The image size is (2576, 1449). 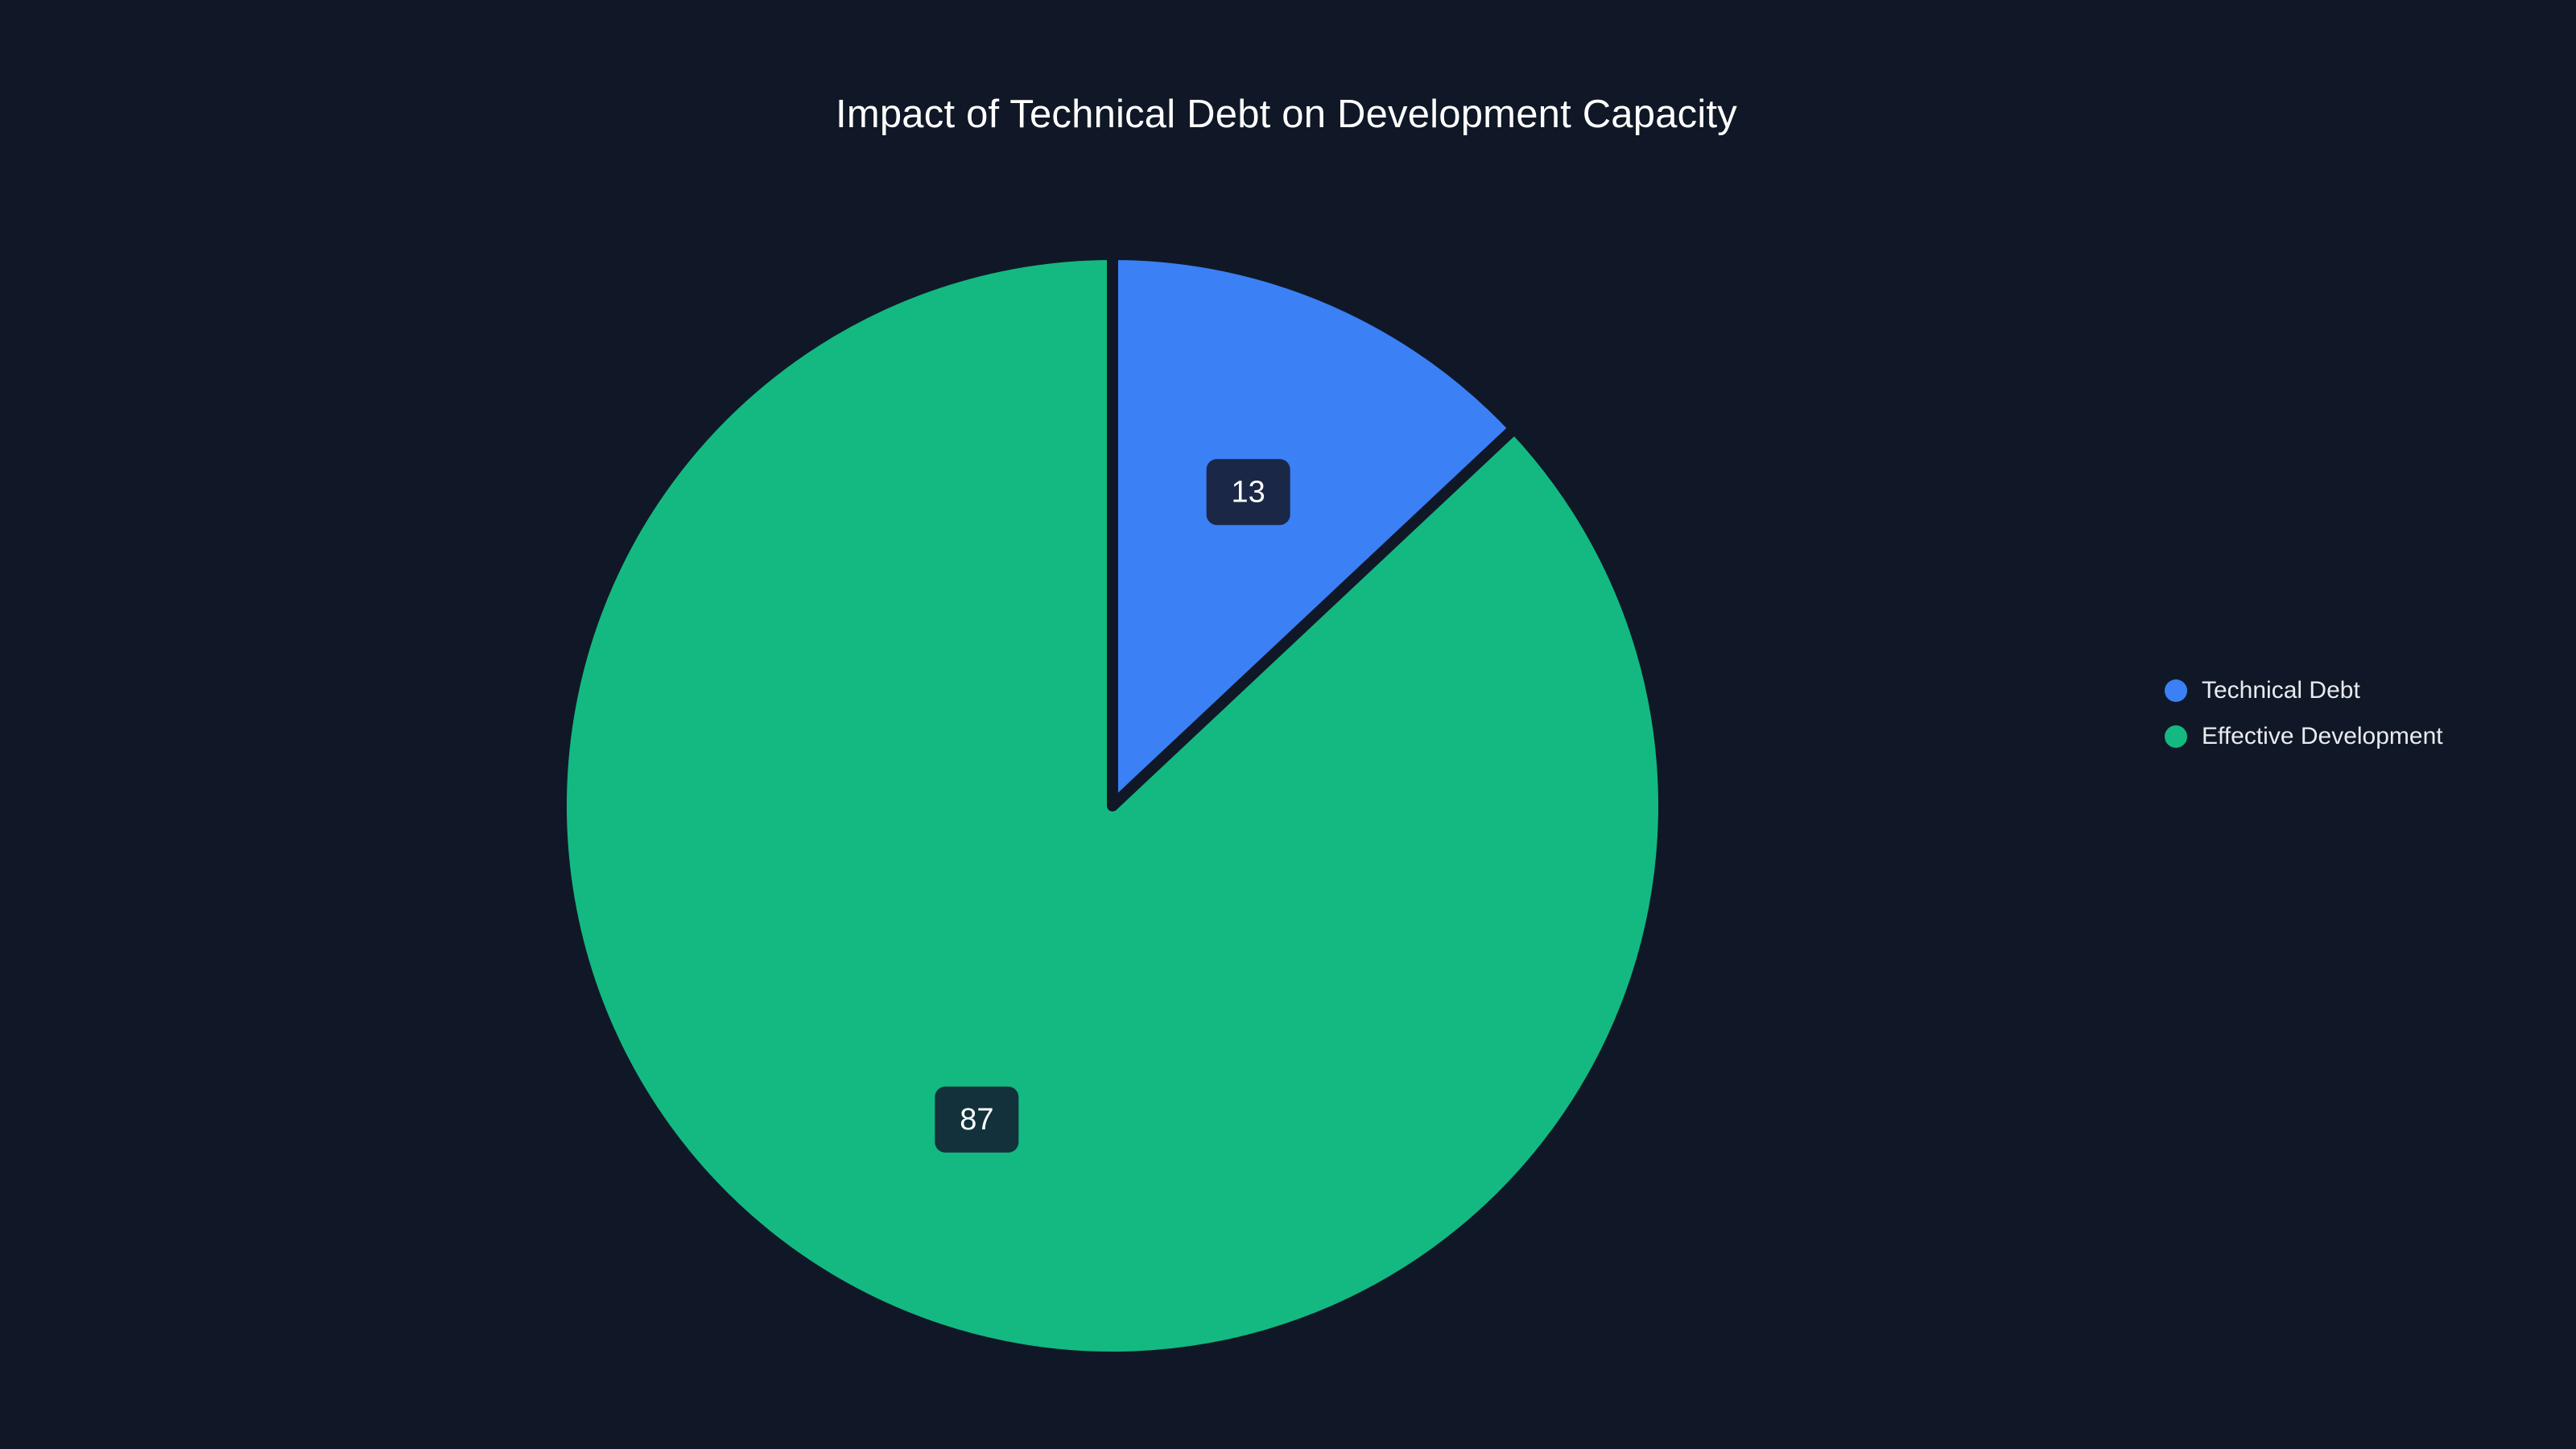 What do you see at coordinates (1314, 530) in the screenshot?
I see `pie-slice` at bounding box center [1314, 530].